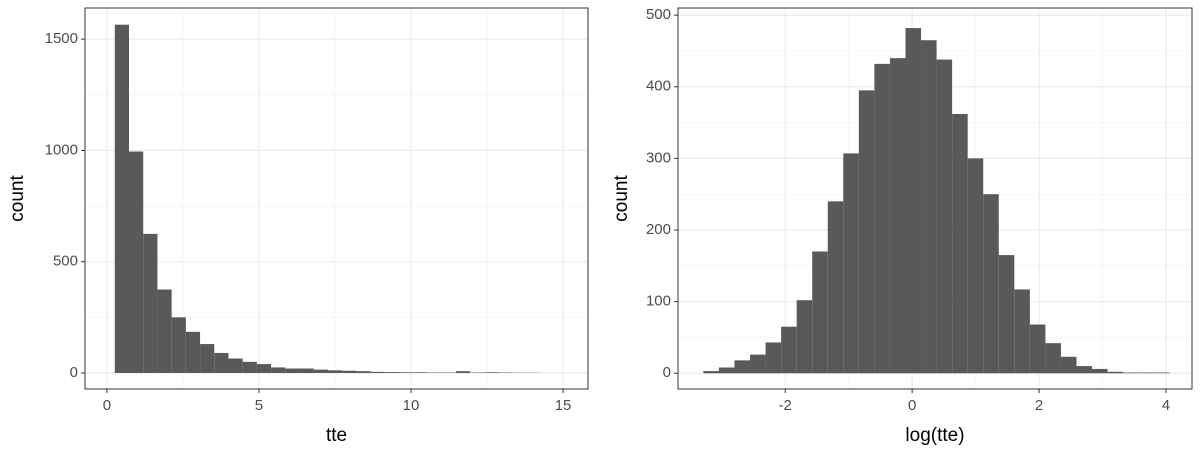 This screenshot has height=452, width=1200. What do you see at coordinates (658, 157) in the screenshot?
I see `y-tick-label: 300` at bounding box center [658, 157].